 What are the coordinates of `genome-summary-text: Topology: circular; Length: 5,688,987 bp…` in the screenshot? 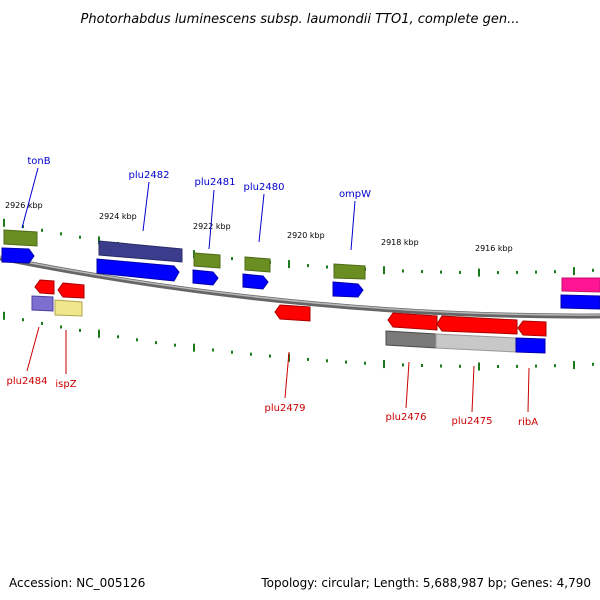 It's located at (425, 583).